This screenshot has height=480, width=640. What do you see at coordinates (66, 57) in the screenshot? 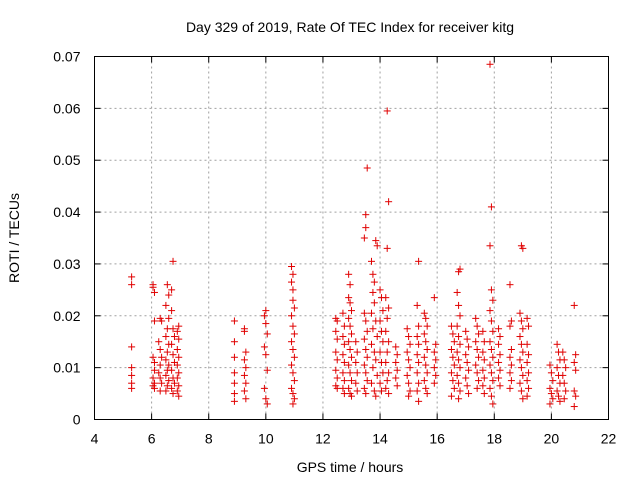
I see `y-tick-label: 0.07` at bounding box center [66, 57].